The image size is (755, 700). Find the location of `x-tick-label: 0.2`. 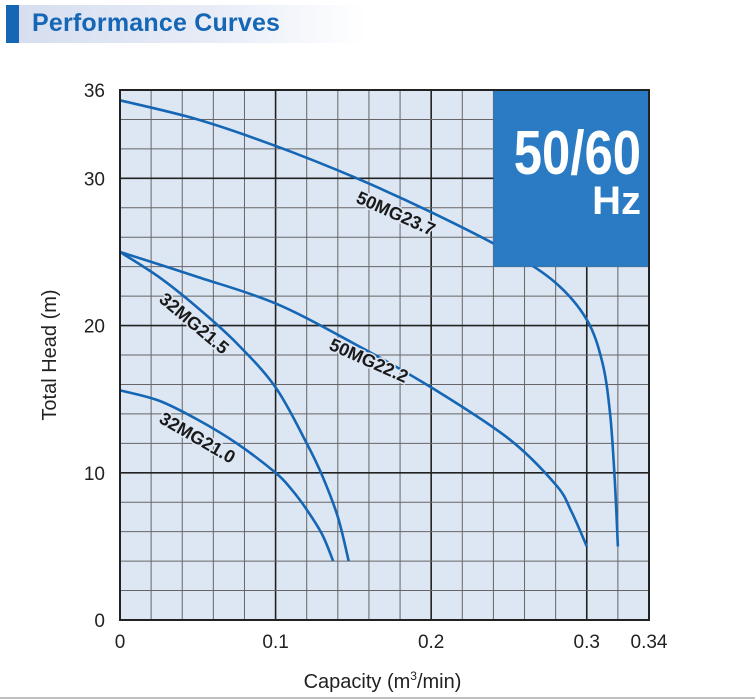

x-tick-label: 0.2 is located at coordinates (431, 642).